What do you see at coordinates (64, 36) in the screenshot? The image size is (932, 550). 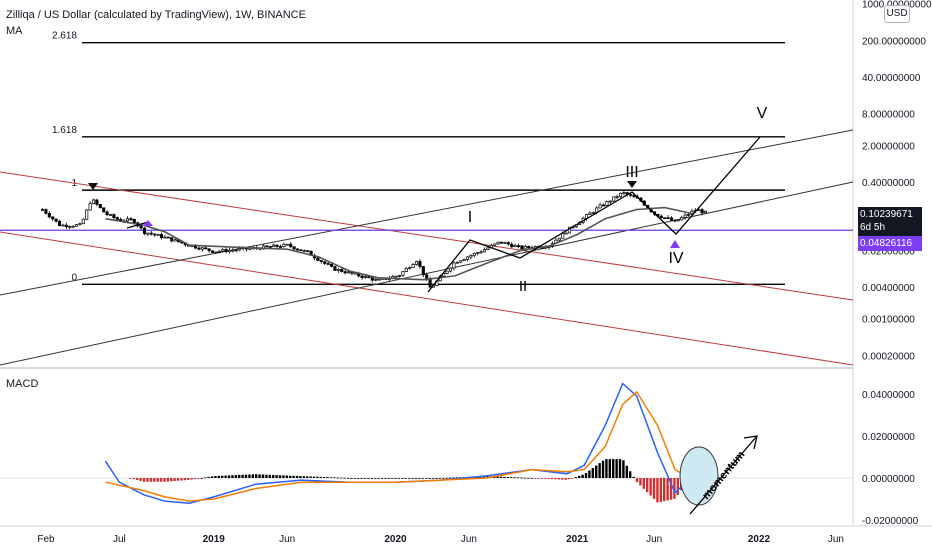 I see `fib-level-label: 2.618` at bounding box center [64, 36].